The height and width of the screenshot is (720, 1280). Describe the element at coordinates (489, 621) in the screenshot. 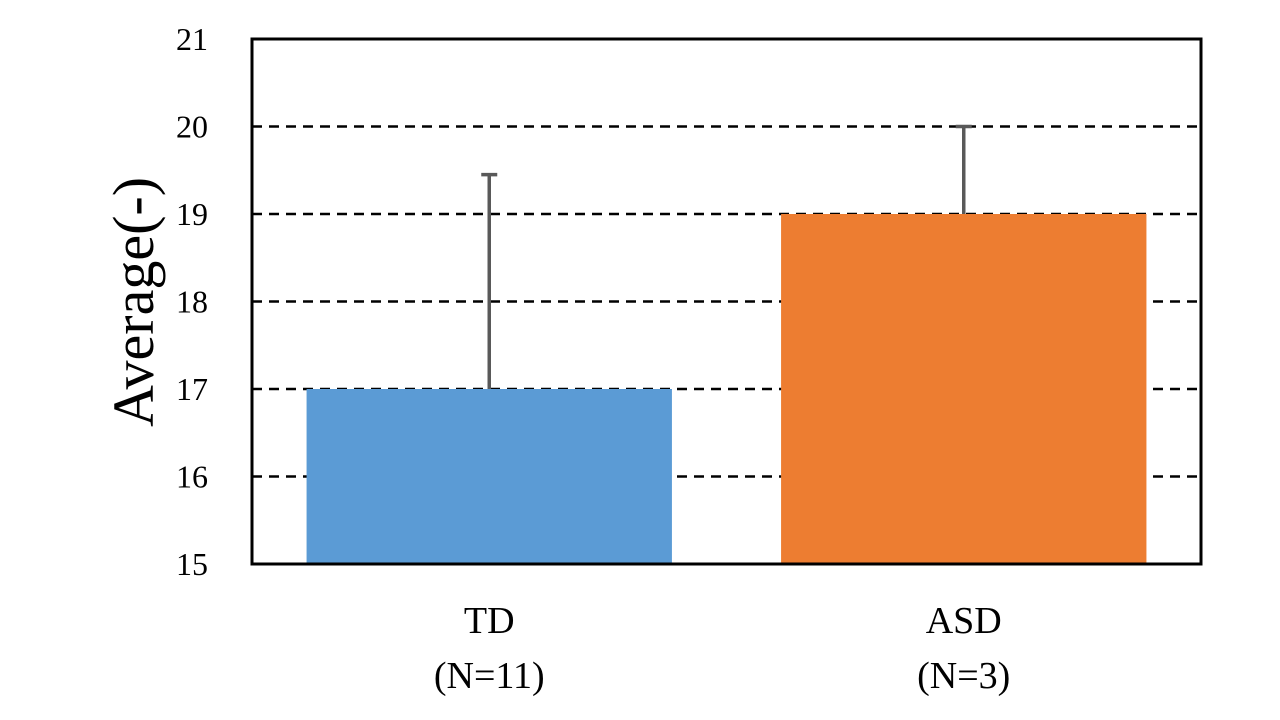

I see `x-tick-label: TD` at that location.